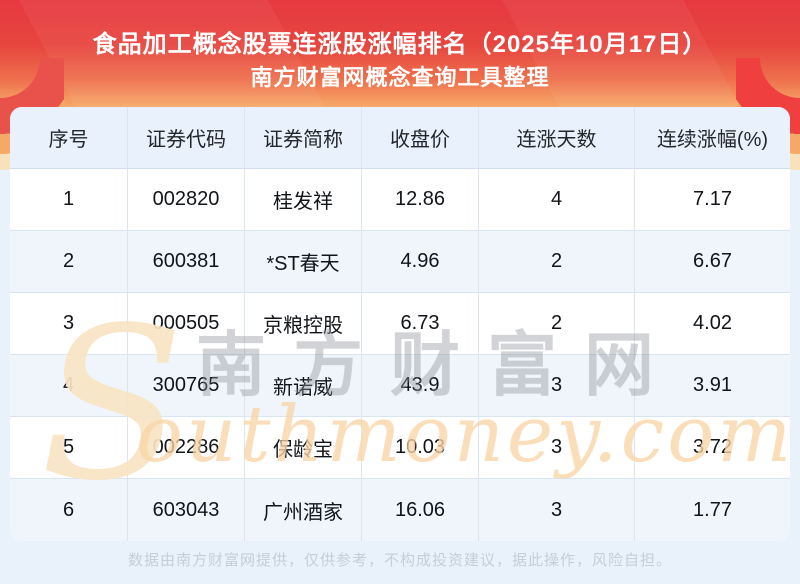 The height and width of the screenshot is (584, 800). What do you see at coordinates (68, 200) in the screenshot?
I see `table-cell: 1` at bounding box center [68, 200].